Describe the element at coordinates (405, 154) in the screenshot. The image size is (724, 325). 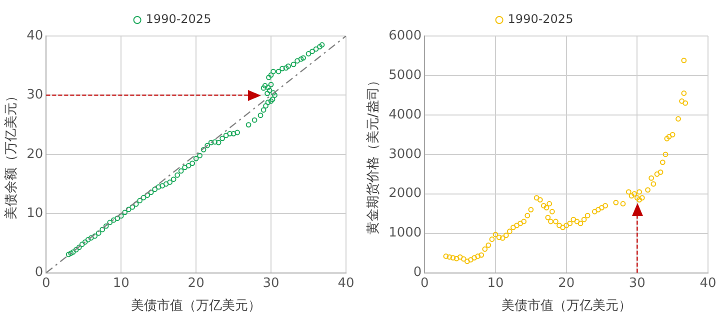
I see `y-tick-label: 3000` at that location.